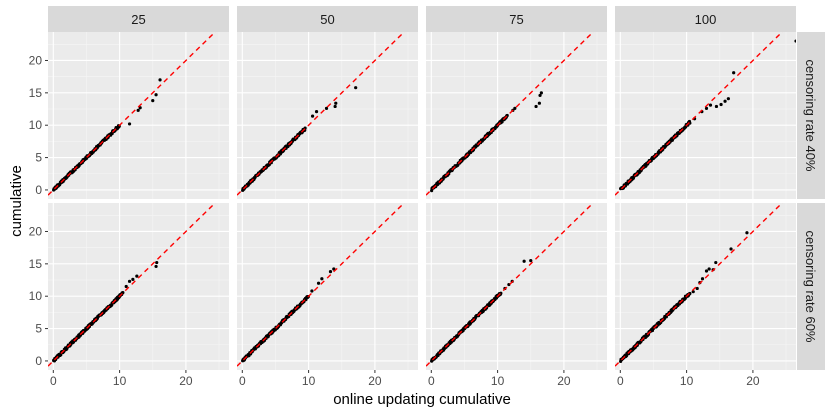 The image size is (830, 415). Describe the element at coordinates (16, 201) in the screenshot. I see `y-axis-title: cumulative` at that location.